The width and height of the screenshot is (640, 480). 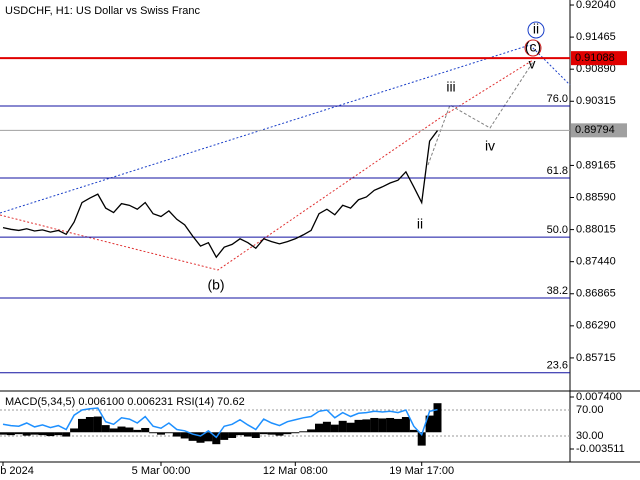 I want to click on x-tick-label: 12 Mar 08:00, so click(x=295, y=471).